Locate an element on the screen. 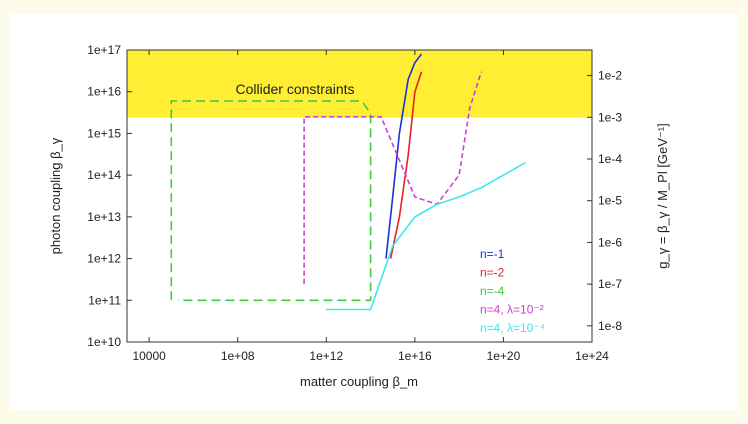 The image size is (748, 424). y-axis-label: photon coupling β_γ is located at coordinates (55, 195).